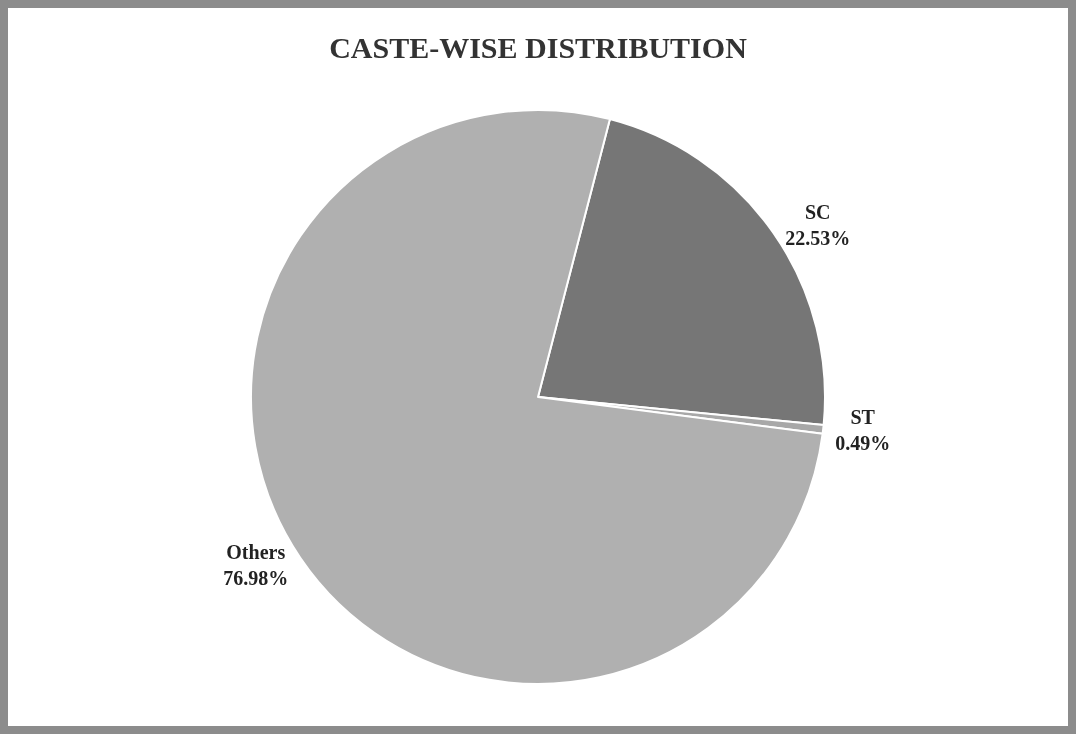  Describe the element at coordinates (863, 442) in the screenshot. I see `data-label: 0.49%` at that location.